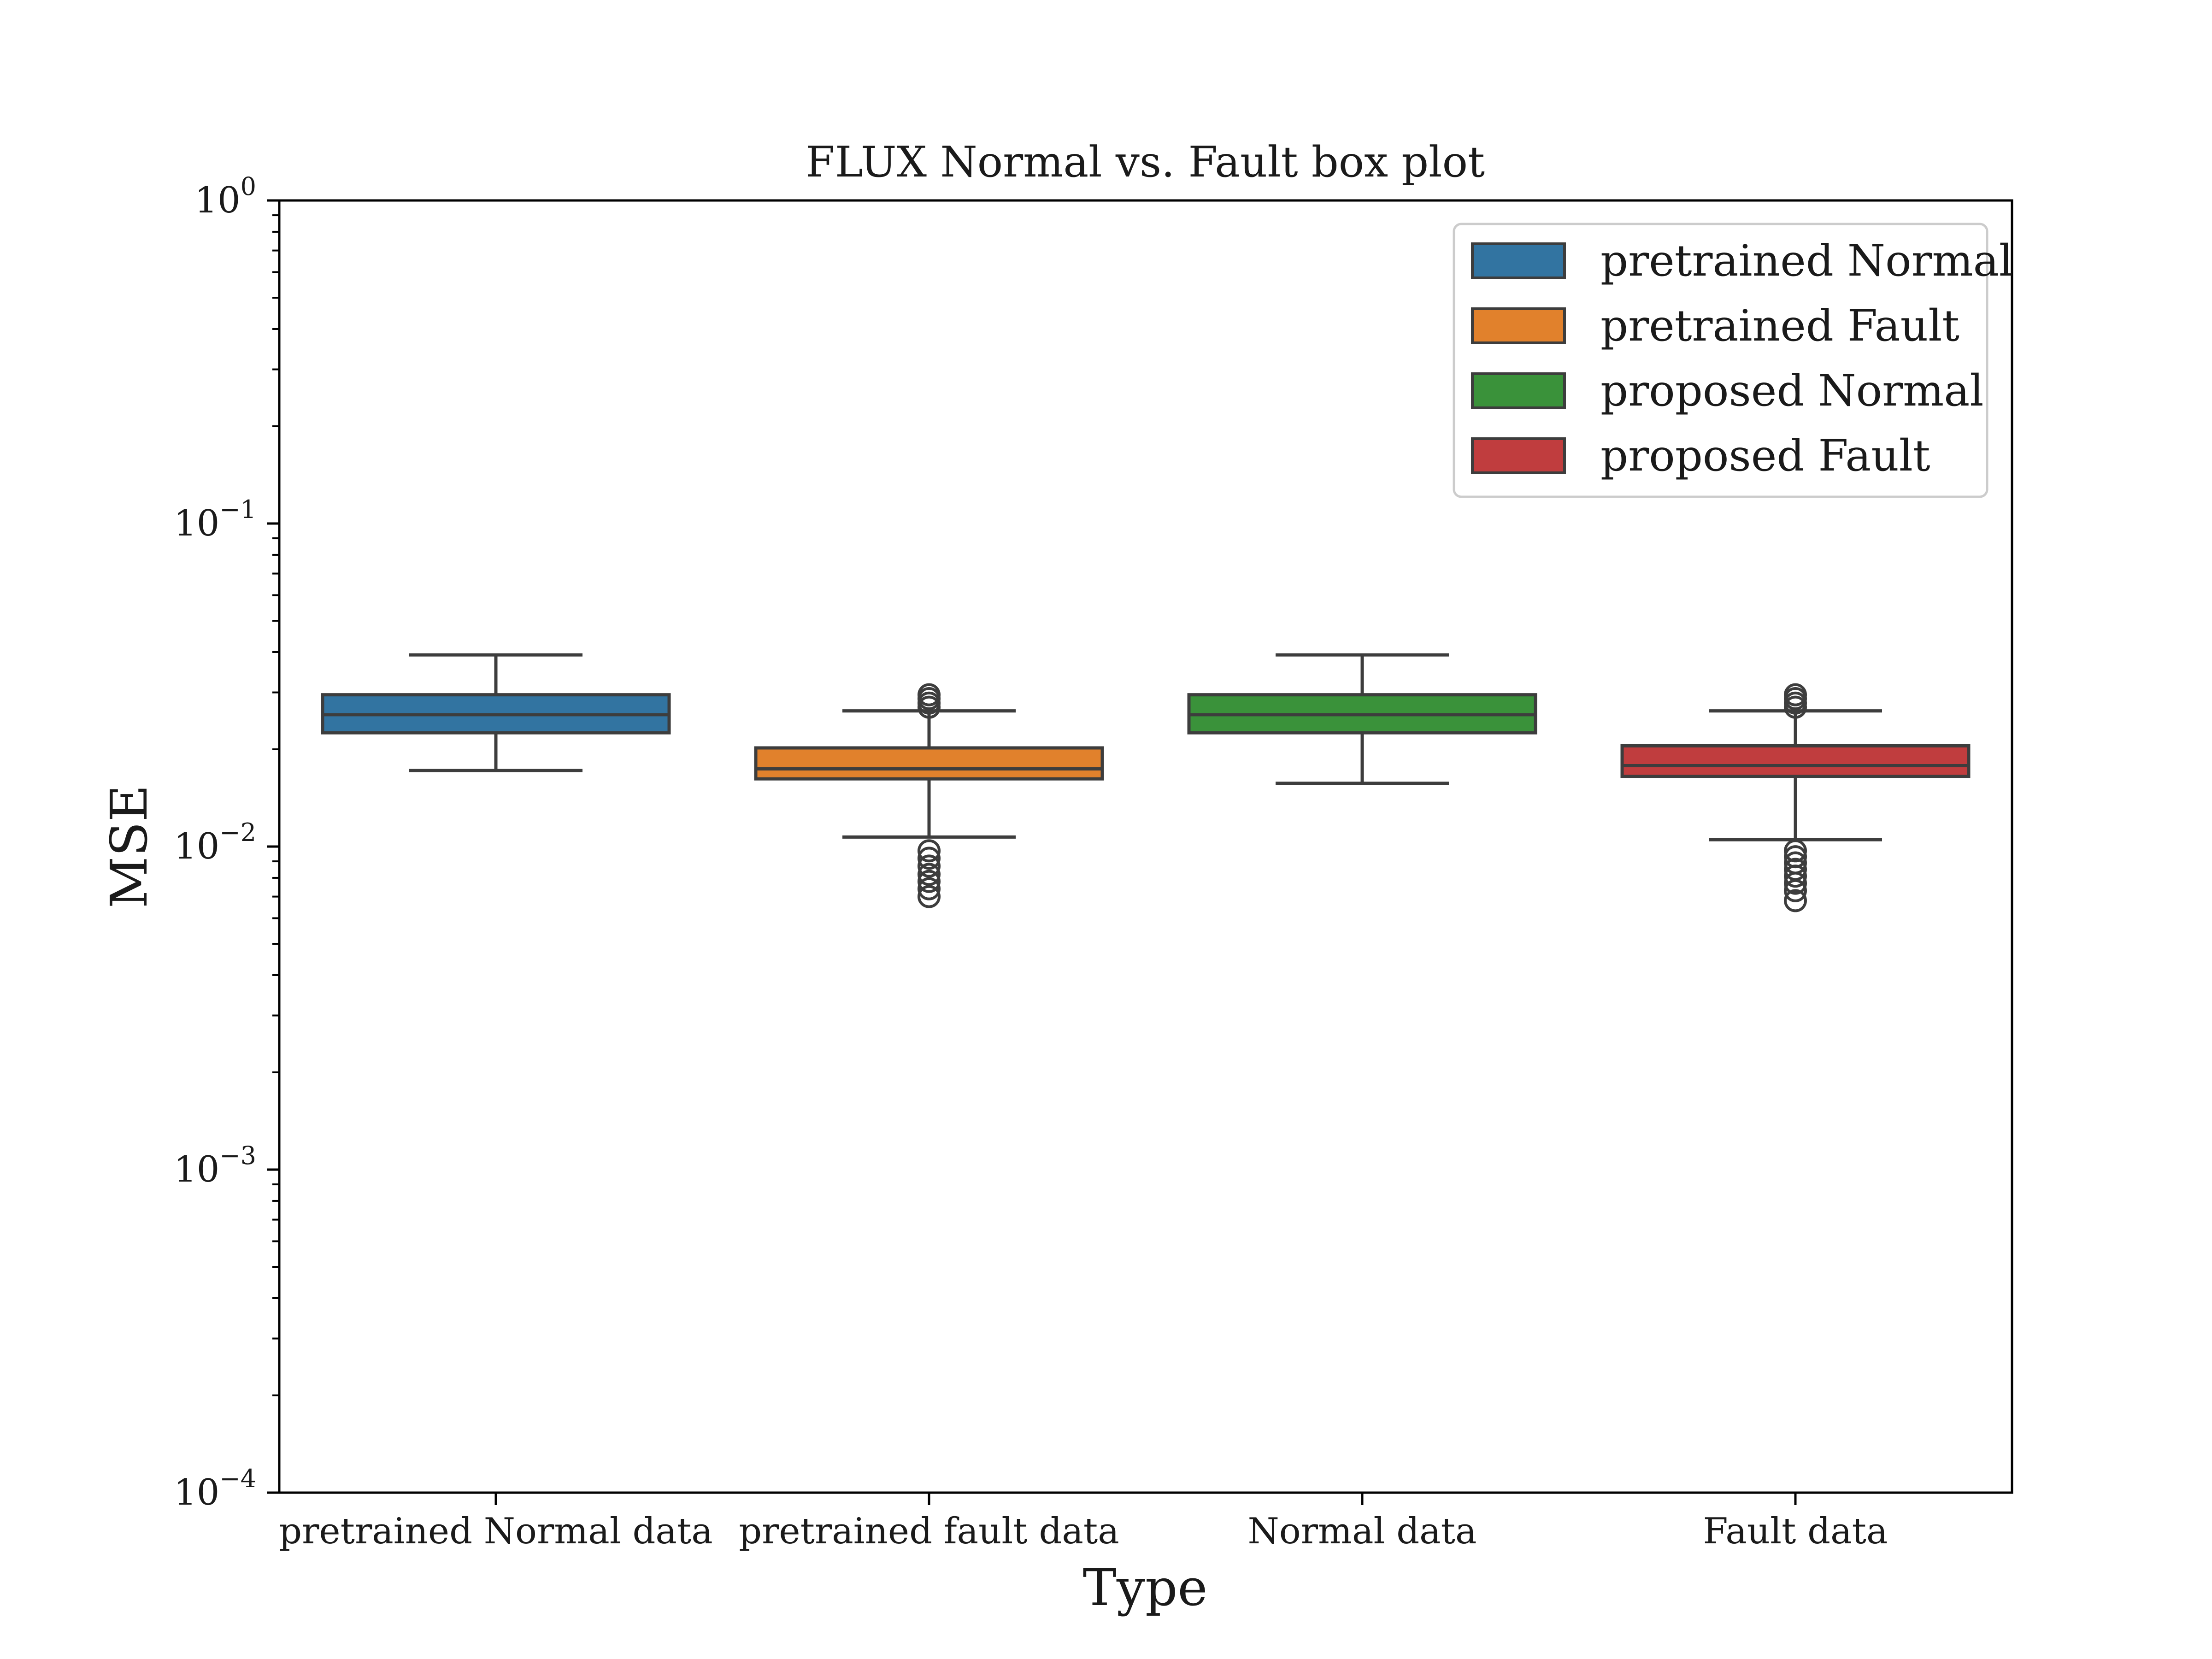 This screenshot has width=2212, height=1659. Describe the element at coordinates (1779, 326) in the screenshot. I see `legend-entry-label: pretrained Fault` at that location.